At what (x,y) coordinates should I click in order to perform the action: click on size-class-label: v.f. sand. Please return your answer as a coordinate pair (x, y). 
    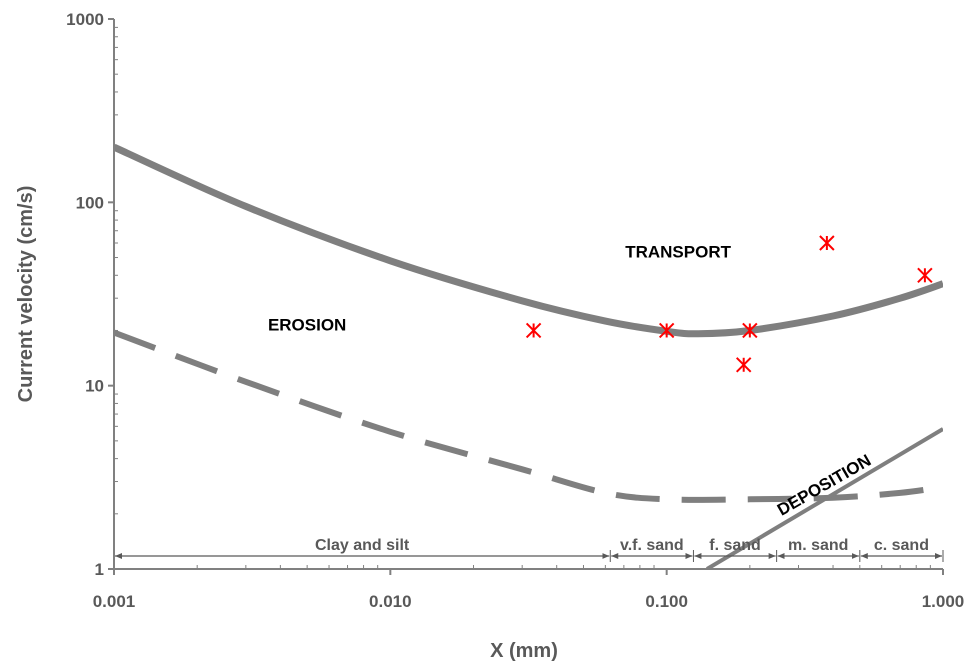
    Looking at the image, I should click on (652, 545).